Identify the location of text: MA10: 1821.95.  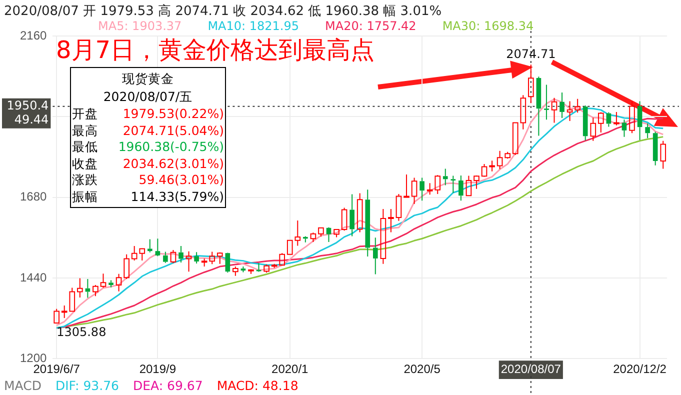
(253, 26).